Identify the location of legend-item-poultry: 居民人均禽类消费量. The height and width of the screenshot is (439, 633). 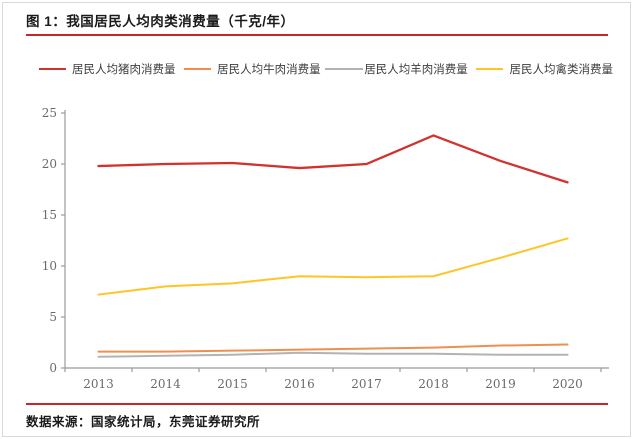
(544, 69).